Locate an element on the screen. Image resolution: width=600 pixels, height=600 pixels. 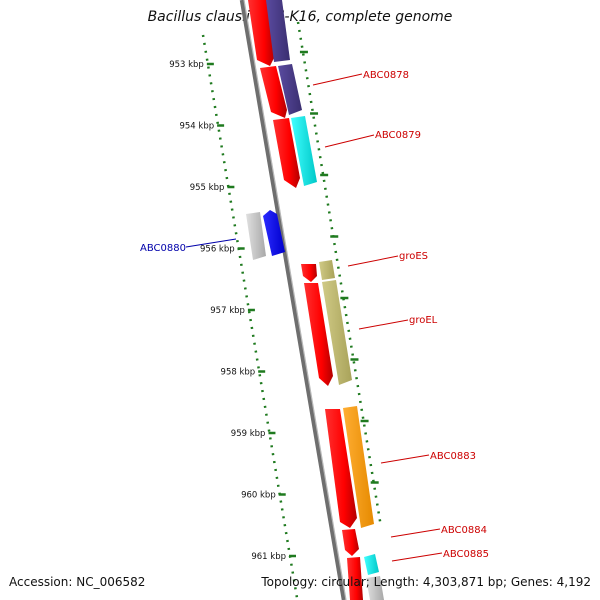
kbp-tick-label: 955 kbp is located at coordinates (207, 188).